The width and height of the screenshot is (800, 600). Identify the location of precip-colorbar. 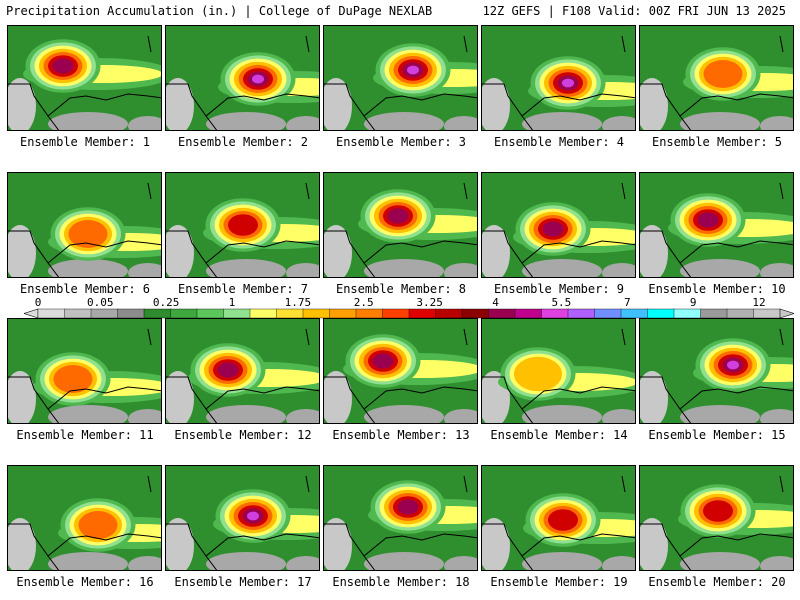
(409, 313).